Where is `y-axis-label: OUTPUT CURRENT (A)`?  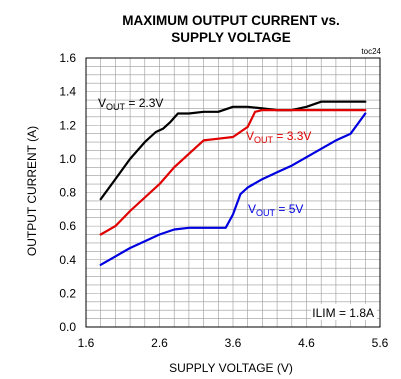
y-axis-label: OUTPUT CURRENT (A) is located at coordinates (32, 191).